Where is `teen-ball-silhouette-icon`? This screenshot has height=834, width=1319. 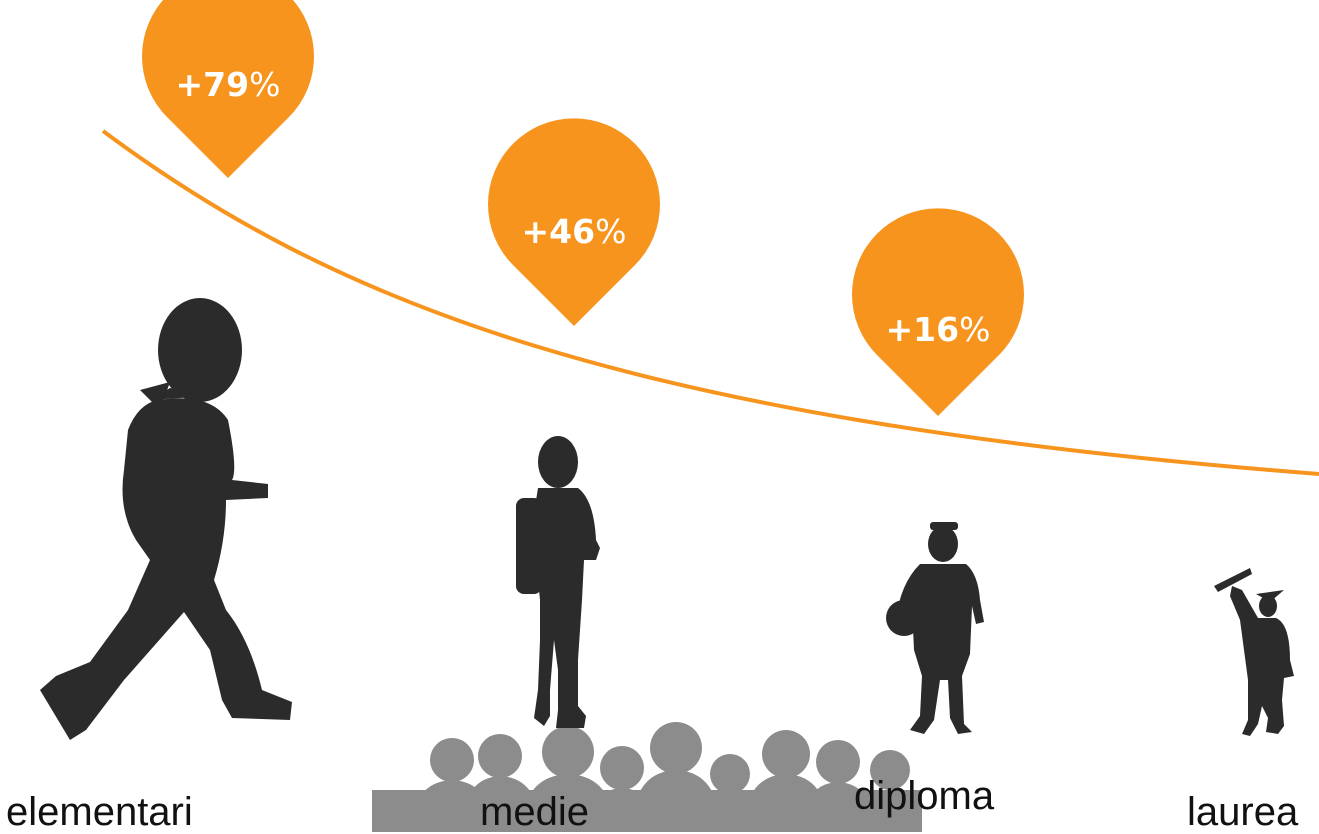 teen-ball-silhouette-icon is located at coordinates (935, 628).